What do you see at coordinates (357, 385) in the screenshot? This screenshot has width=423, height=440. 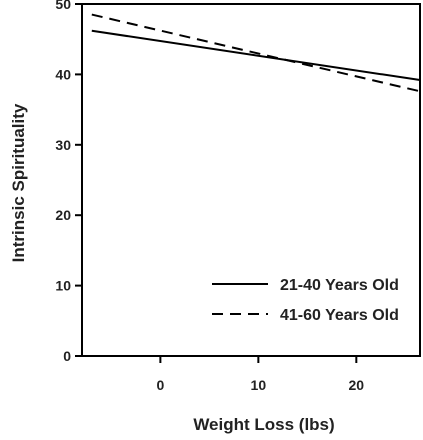 I see `x-tick-label: 20` at bounding box center [357, 385].